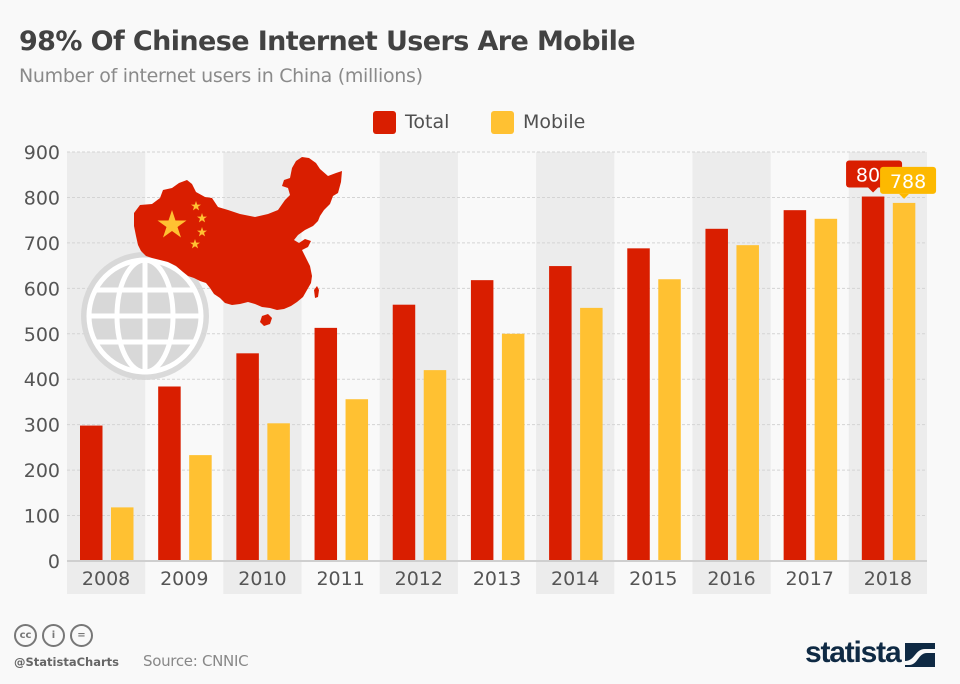 This screenshot has height=684, width=960. Describe the element at coordinates (196, 661) in the screenshot. I see `source-note: Source: CNNIC` at that location.